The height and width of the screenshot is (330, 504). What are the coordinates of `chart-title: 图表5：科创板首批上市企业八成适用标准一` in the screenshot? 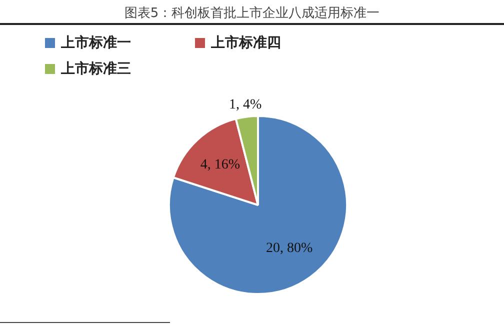 It's located at (252, 12).